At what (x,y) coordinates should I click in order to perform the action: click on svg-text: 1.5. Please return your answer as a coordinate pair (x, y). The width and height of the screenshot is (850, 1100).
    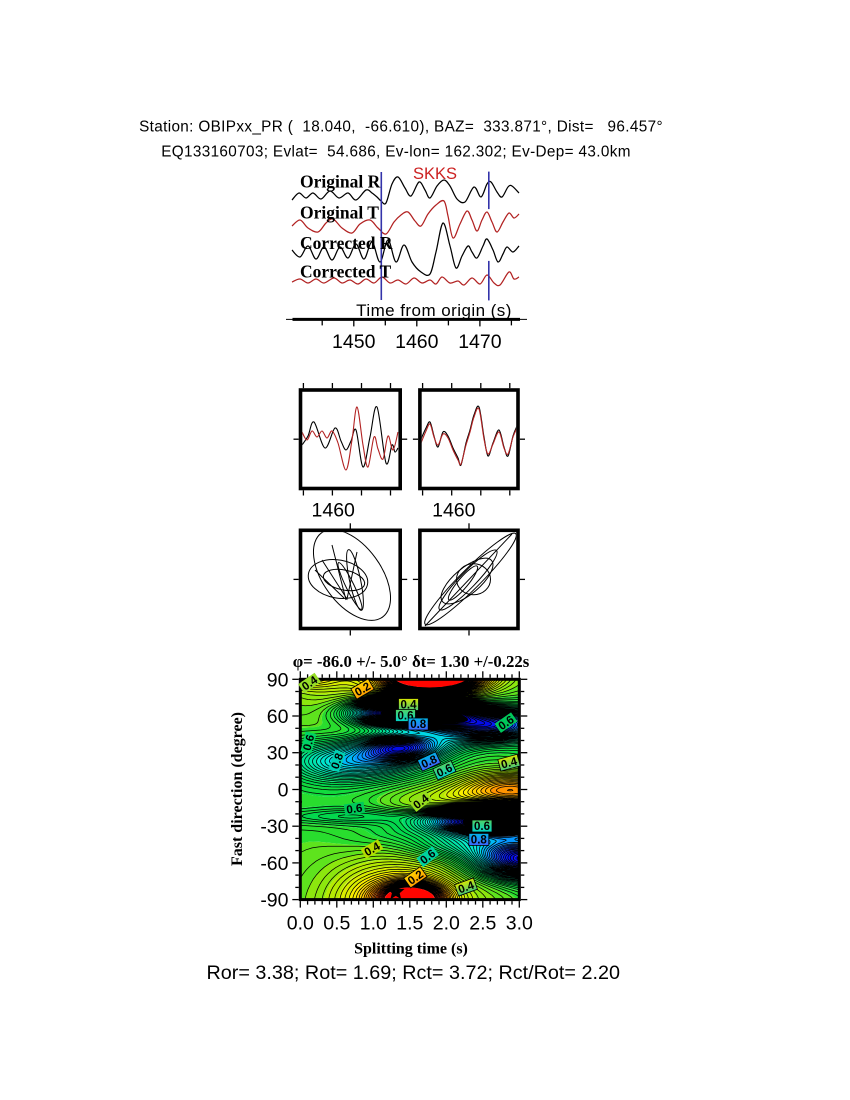
    Looking at the image, I should click on (409, 924).